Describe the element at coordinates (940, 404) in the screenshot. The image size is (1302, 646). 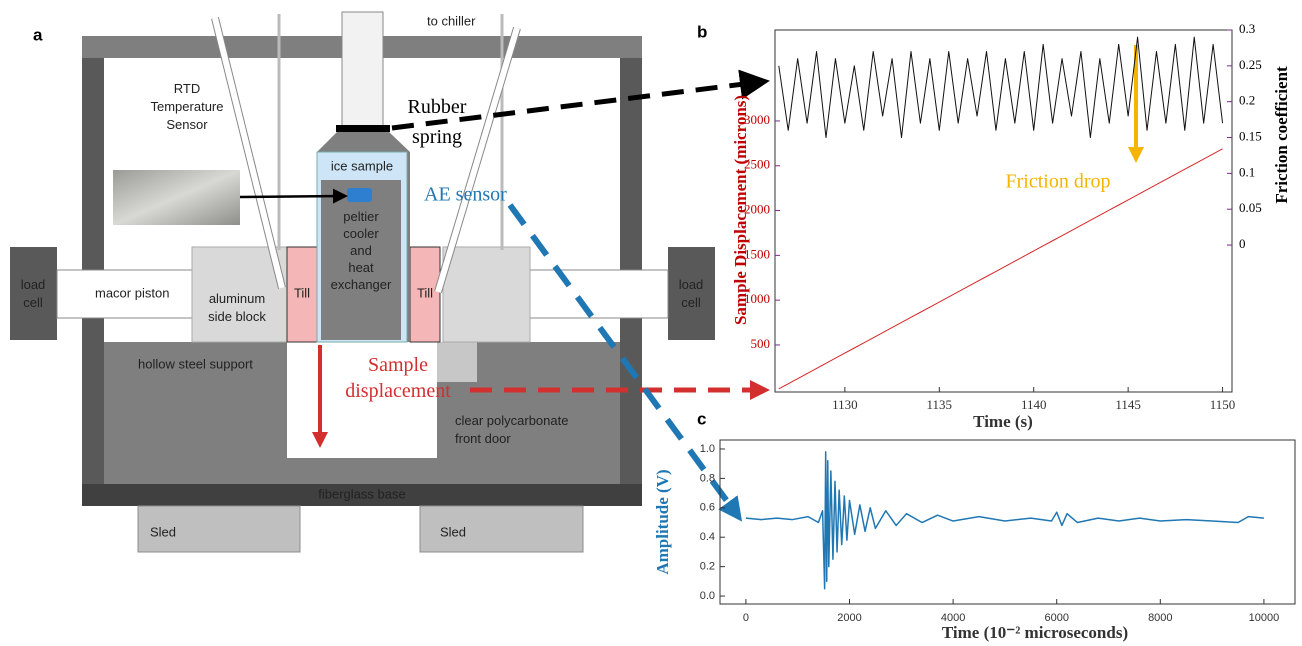
I see `x-tick-label: 1135` at that location.